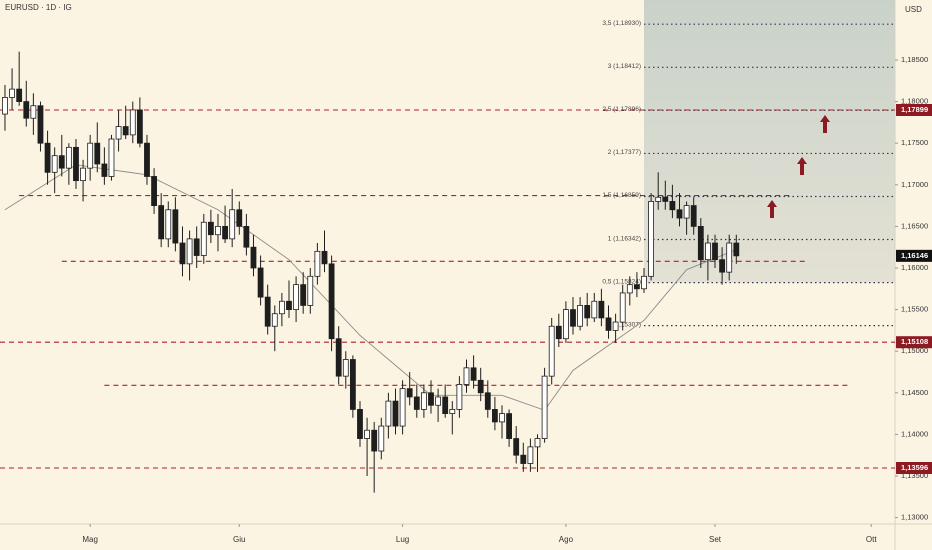 The width and height of the screenshot is (932, 550). I want to click on level-price-label: 1,15108, so click(914, 341).